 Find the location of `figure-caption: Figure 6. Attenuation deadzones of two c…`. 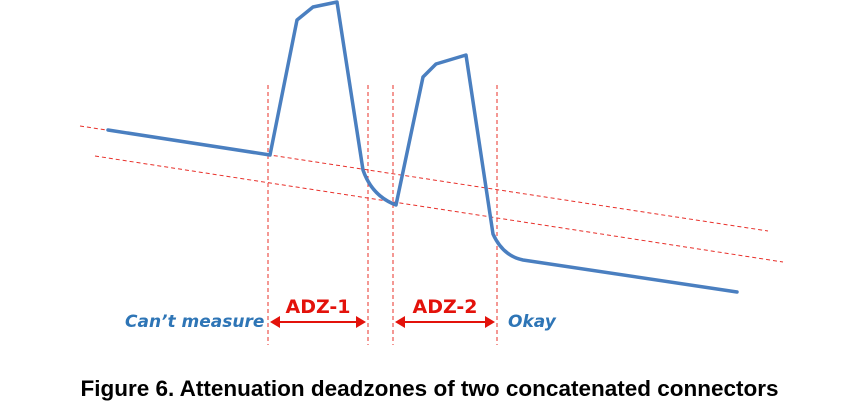

figure-caption: Figure 6. Attenuation deadzones of two c… is located at coordinates (429, 388).